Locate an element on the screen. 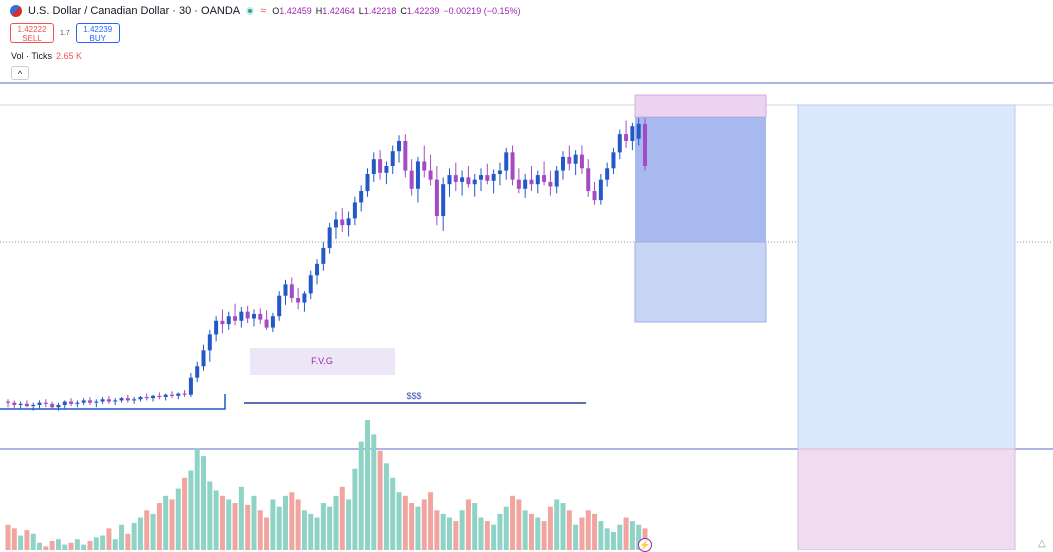 Image resolution: width=1053 pixels, height=552 pixels. sell-button: 1.42222 SELL is located at coordinates (32, 33).